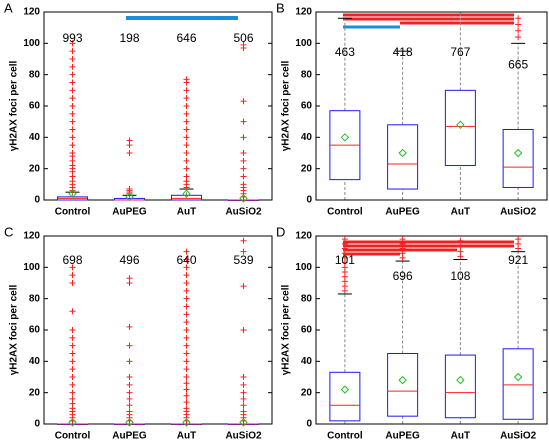 Image resolution: width=549 pixels, height=448 pixels. What do you see at coordinates (8, 231) in the screenshot?
I see `panel-label: C` at bounding box center [8, 231].